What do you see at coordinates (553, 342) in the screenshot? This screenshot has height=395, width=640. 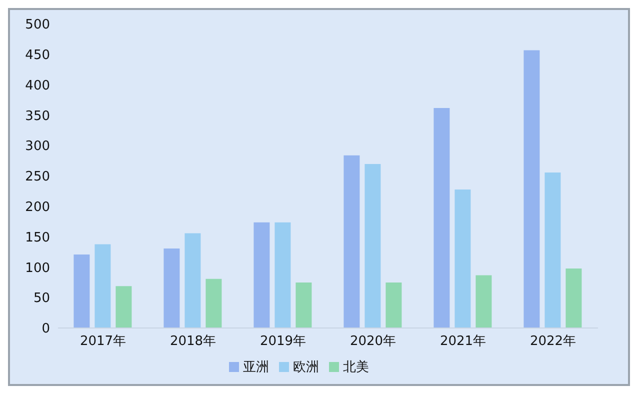 I see `x-tick-label: 2022年` at bounding box center [553, 342].